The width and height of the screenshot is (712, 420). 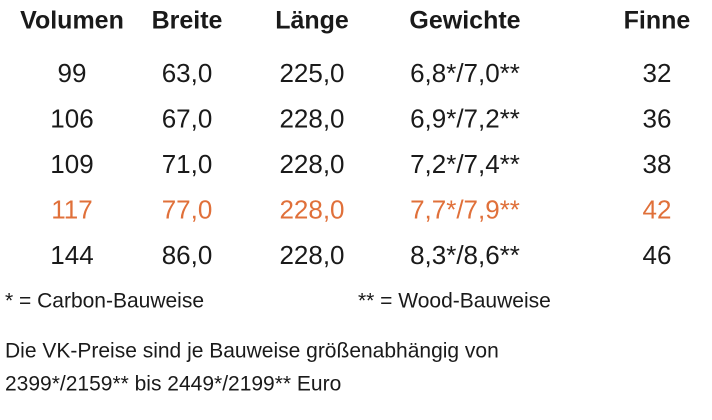 What do you see at coordinates (465, 73) in the screenshot?
I see `table-cell: 6,8*/7,0**` at bounding box center [465, 73].